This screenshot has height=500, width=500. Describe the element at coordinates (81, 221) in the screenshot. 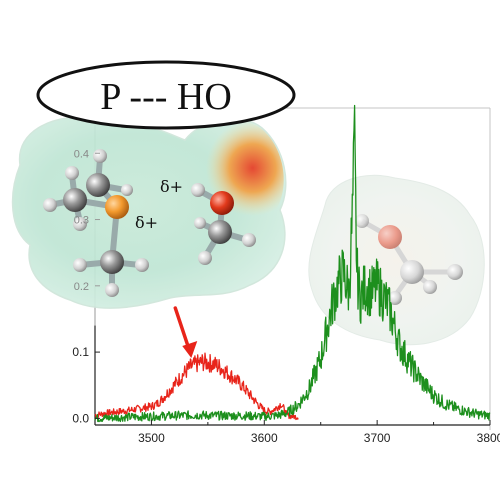

I see `y-tick-label: 0.3` at that location.